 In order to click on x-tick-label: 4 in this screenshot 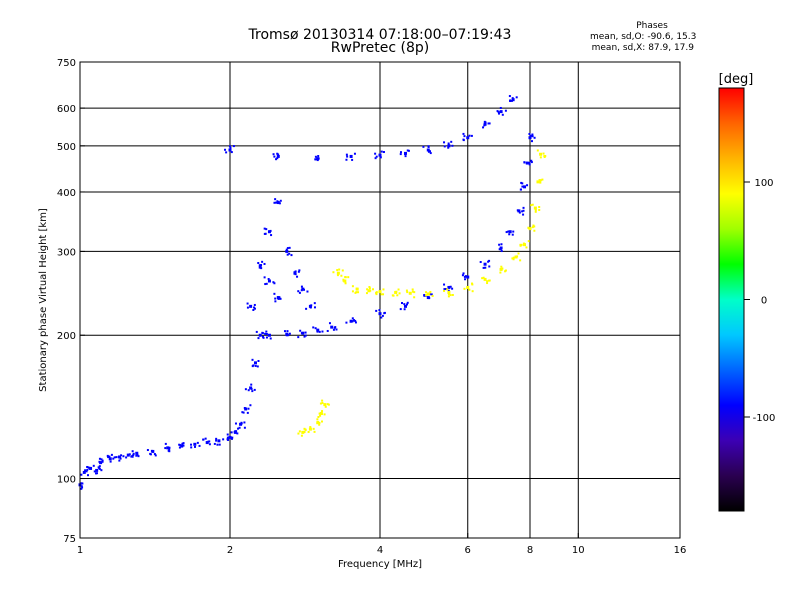, I will do `click(380, 550)`.